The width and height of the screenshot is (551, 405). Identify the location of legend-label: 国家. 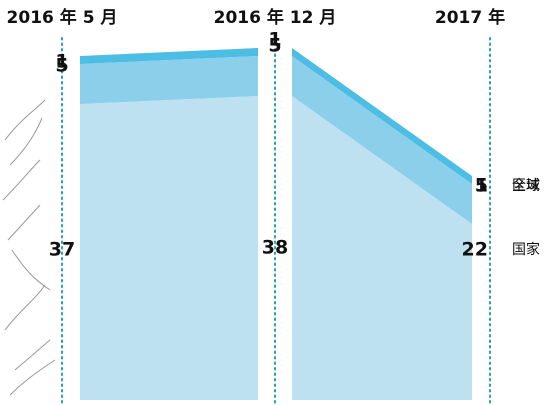
(526, 249).